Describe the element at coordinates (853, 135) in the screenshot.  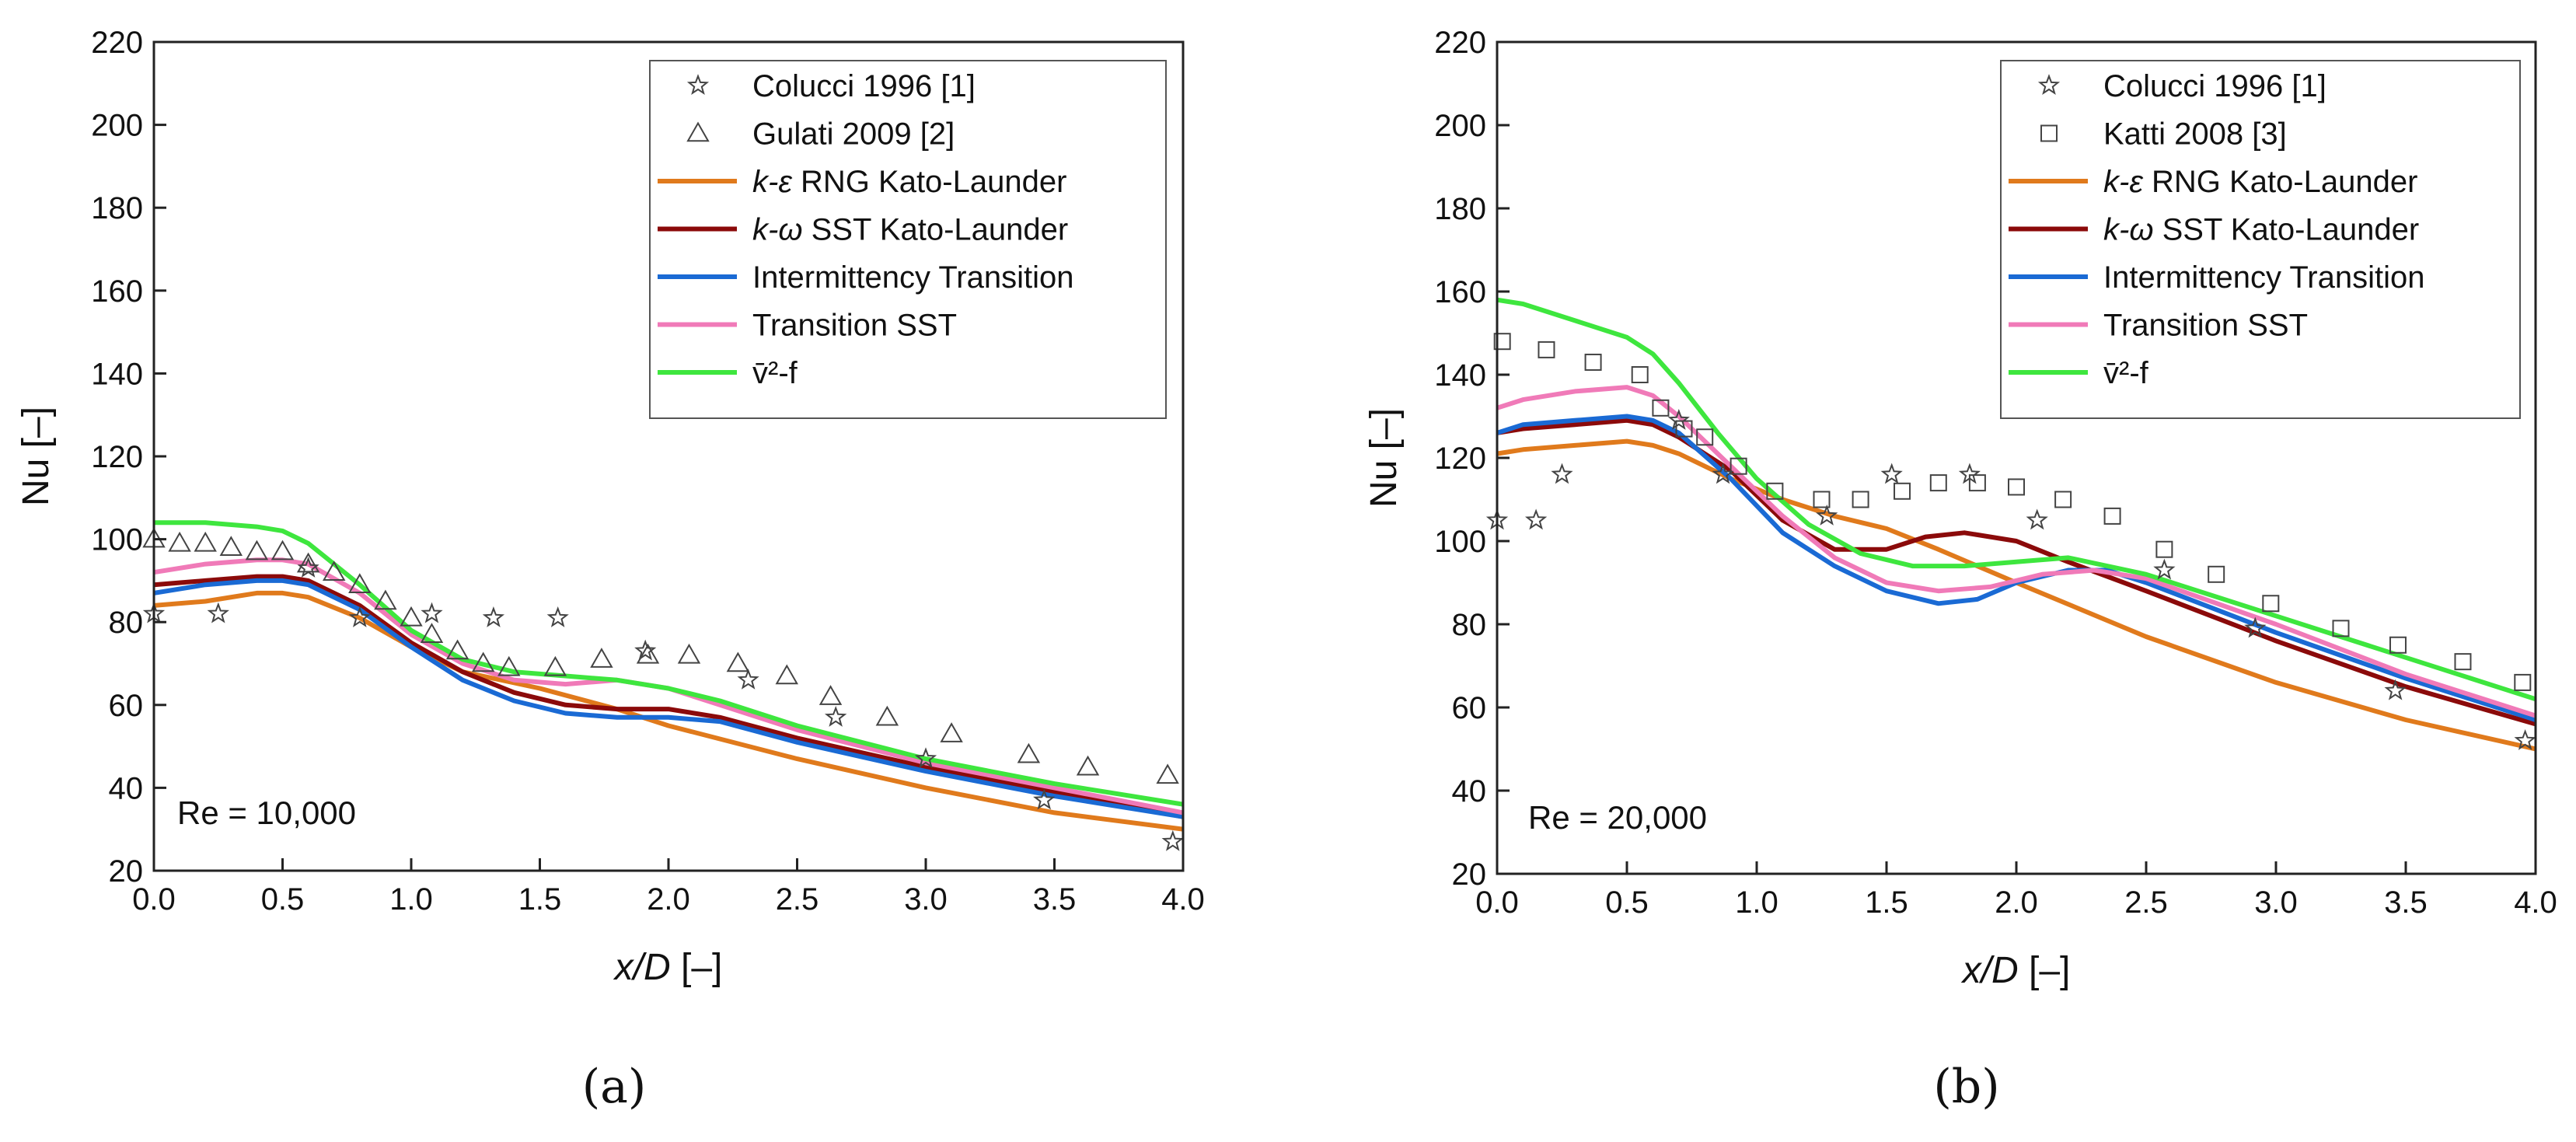
I see `legend-label-gulati: Gulati 2009 [2]` at that location.